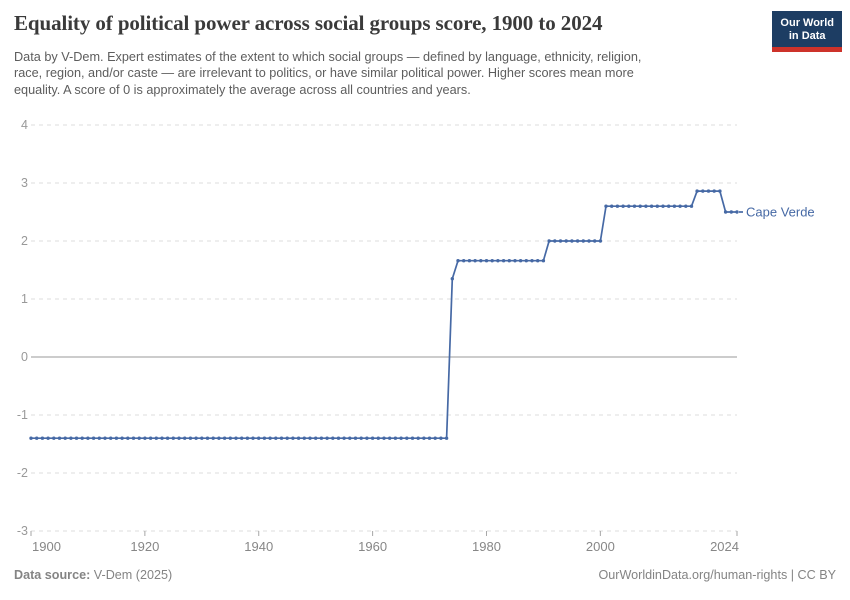 The width and height of the screenshot is (850, 600). I want to click on x-axis-tick-label: 1960, so click(372, 546).